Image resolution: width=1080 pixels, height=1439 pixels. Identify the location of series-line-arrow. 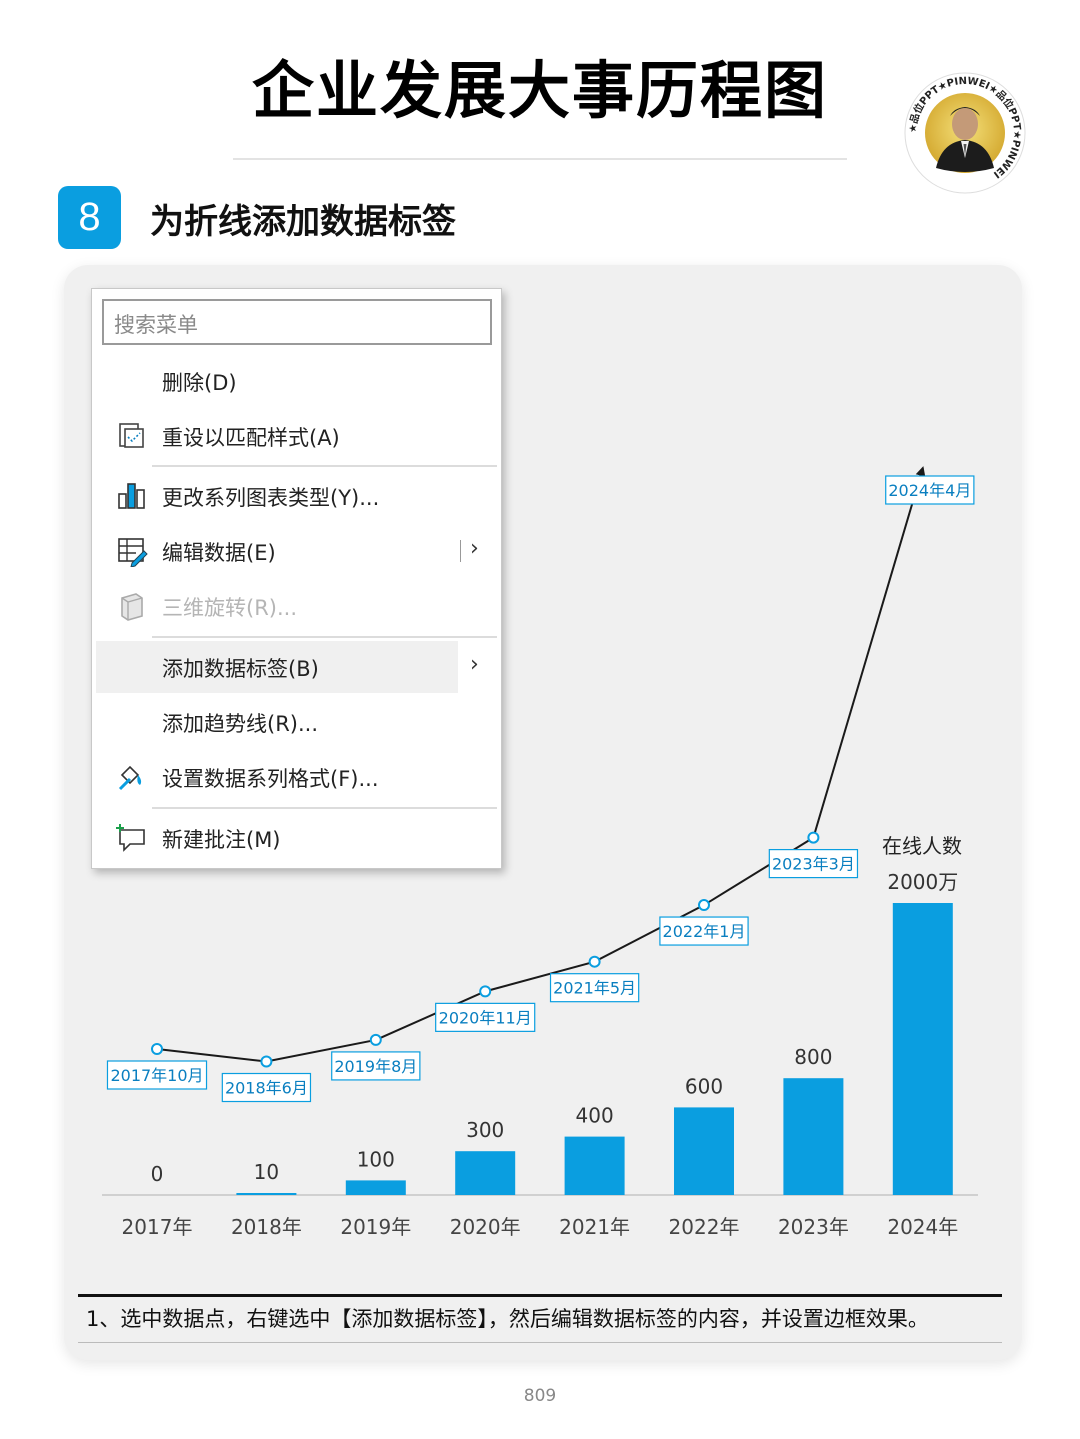
(869, 652).